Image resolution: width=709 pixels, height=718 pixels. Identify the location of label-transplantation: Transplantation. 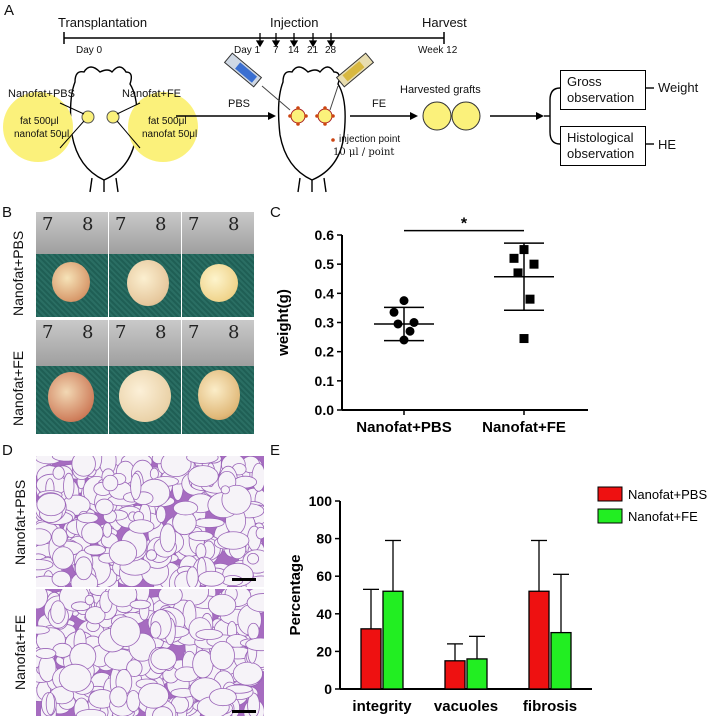
(103, 22).